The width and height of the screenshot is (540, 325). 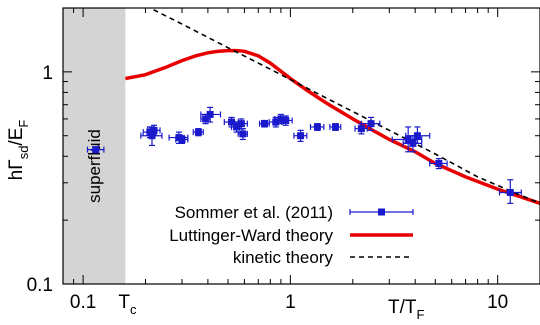 What do you see at coordinates (16, 169) in the screenshot?
I see `y-axis-title-main: hΓ` at bounding box center [16, 169].